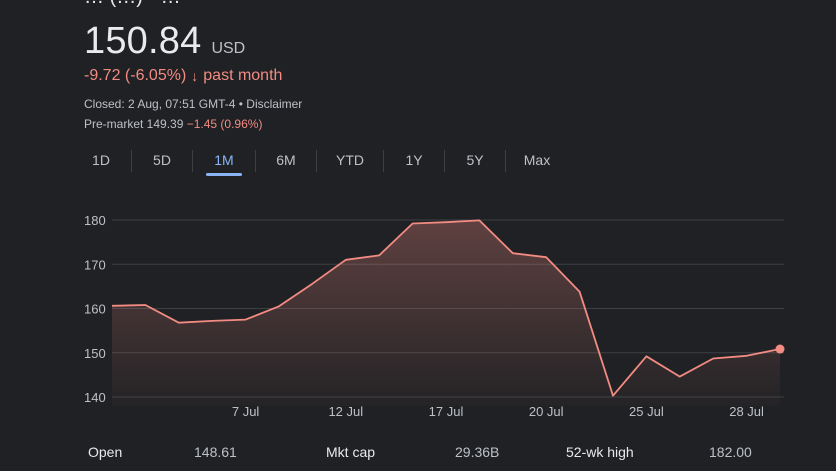 The height and width of the screenshot is (471, 836). I want to click on tab-1m: 1M, so click(224, 161).